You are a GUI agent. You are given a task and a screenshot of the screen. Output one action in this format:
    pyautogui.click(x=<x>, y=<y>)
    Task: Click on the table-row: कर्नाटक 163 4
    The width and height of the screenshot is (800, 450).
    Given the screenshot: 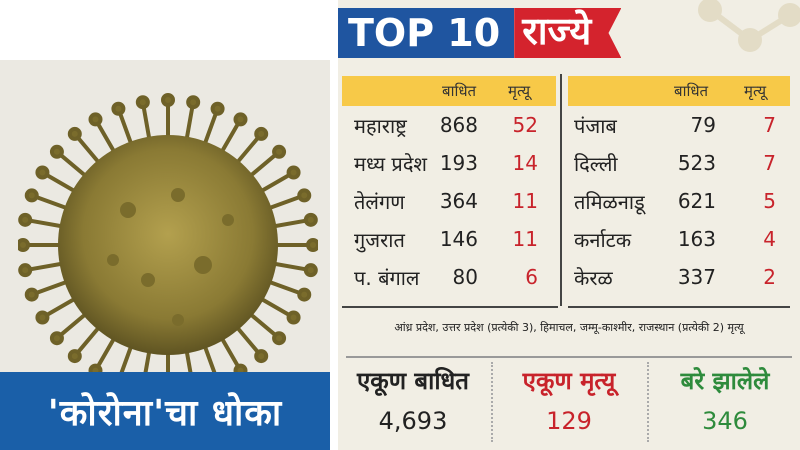 What is the action you would take?
    pyautogui.click(x=679, y=239)
    